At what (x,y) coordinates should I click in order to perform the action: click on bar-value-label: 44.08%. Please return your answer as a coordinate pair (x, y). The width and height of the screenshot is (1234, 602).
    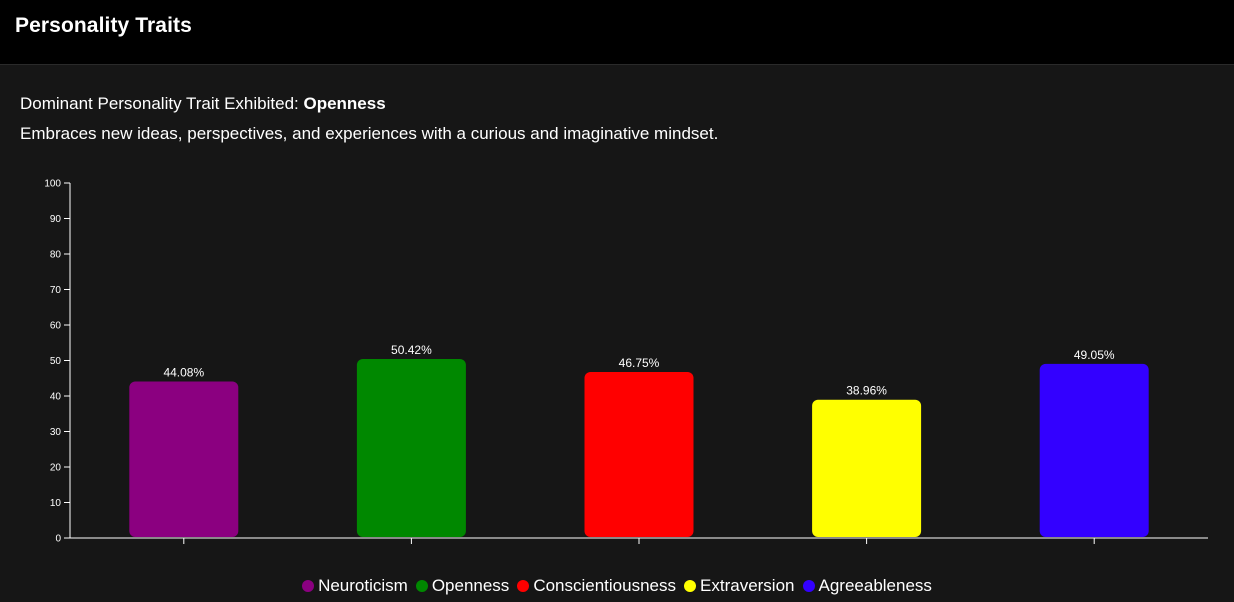
    Looking at the image, I should click on (183, 373).